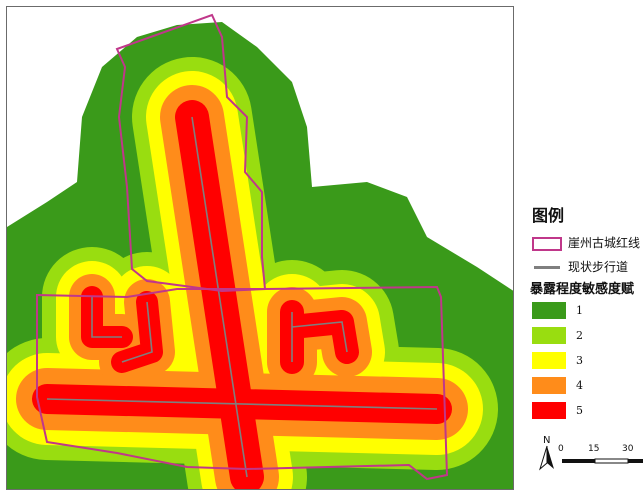  Describe the element at coordinates (604, 243) in the screenshot. I see `boundary-label: 崖州古城红线` at that location.